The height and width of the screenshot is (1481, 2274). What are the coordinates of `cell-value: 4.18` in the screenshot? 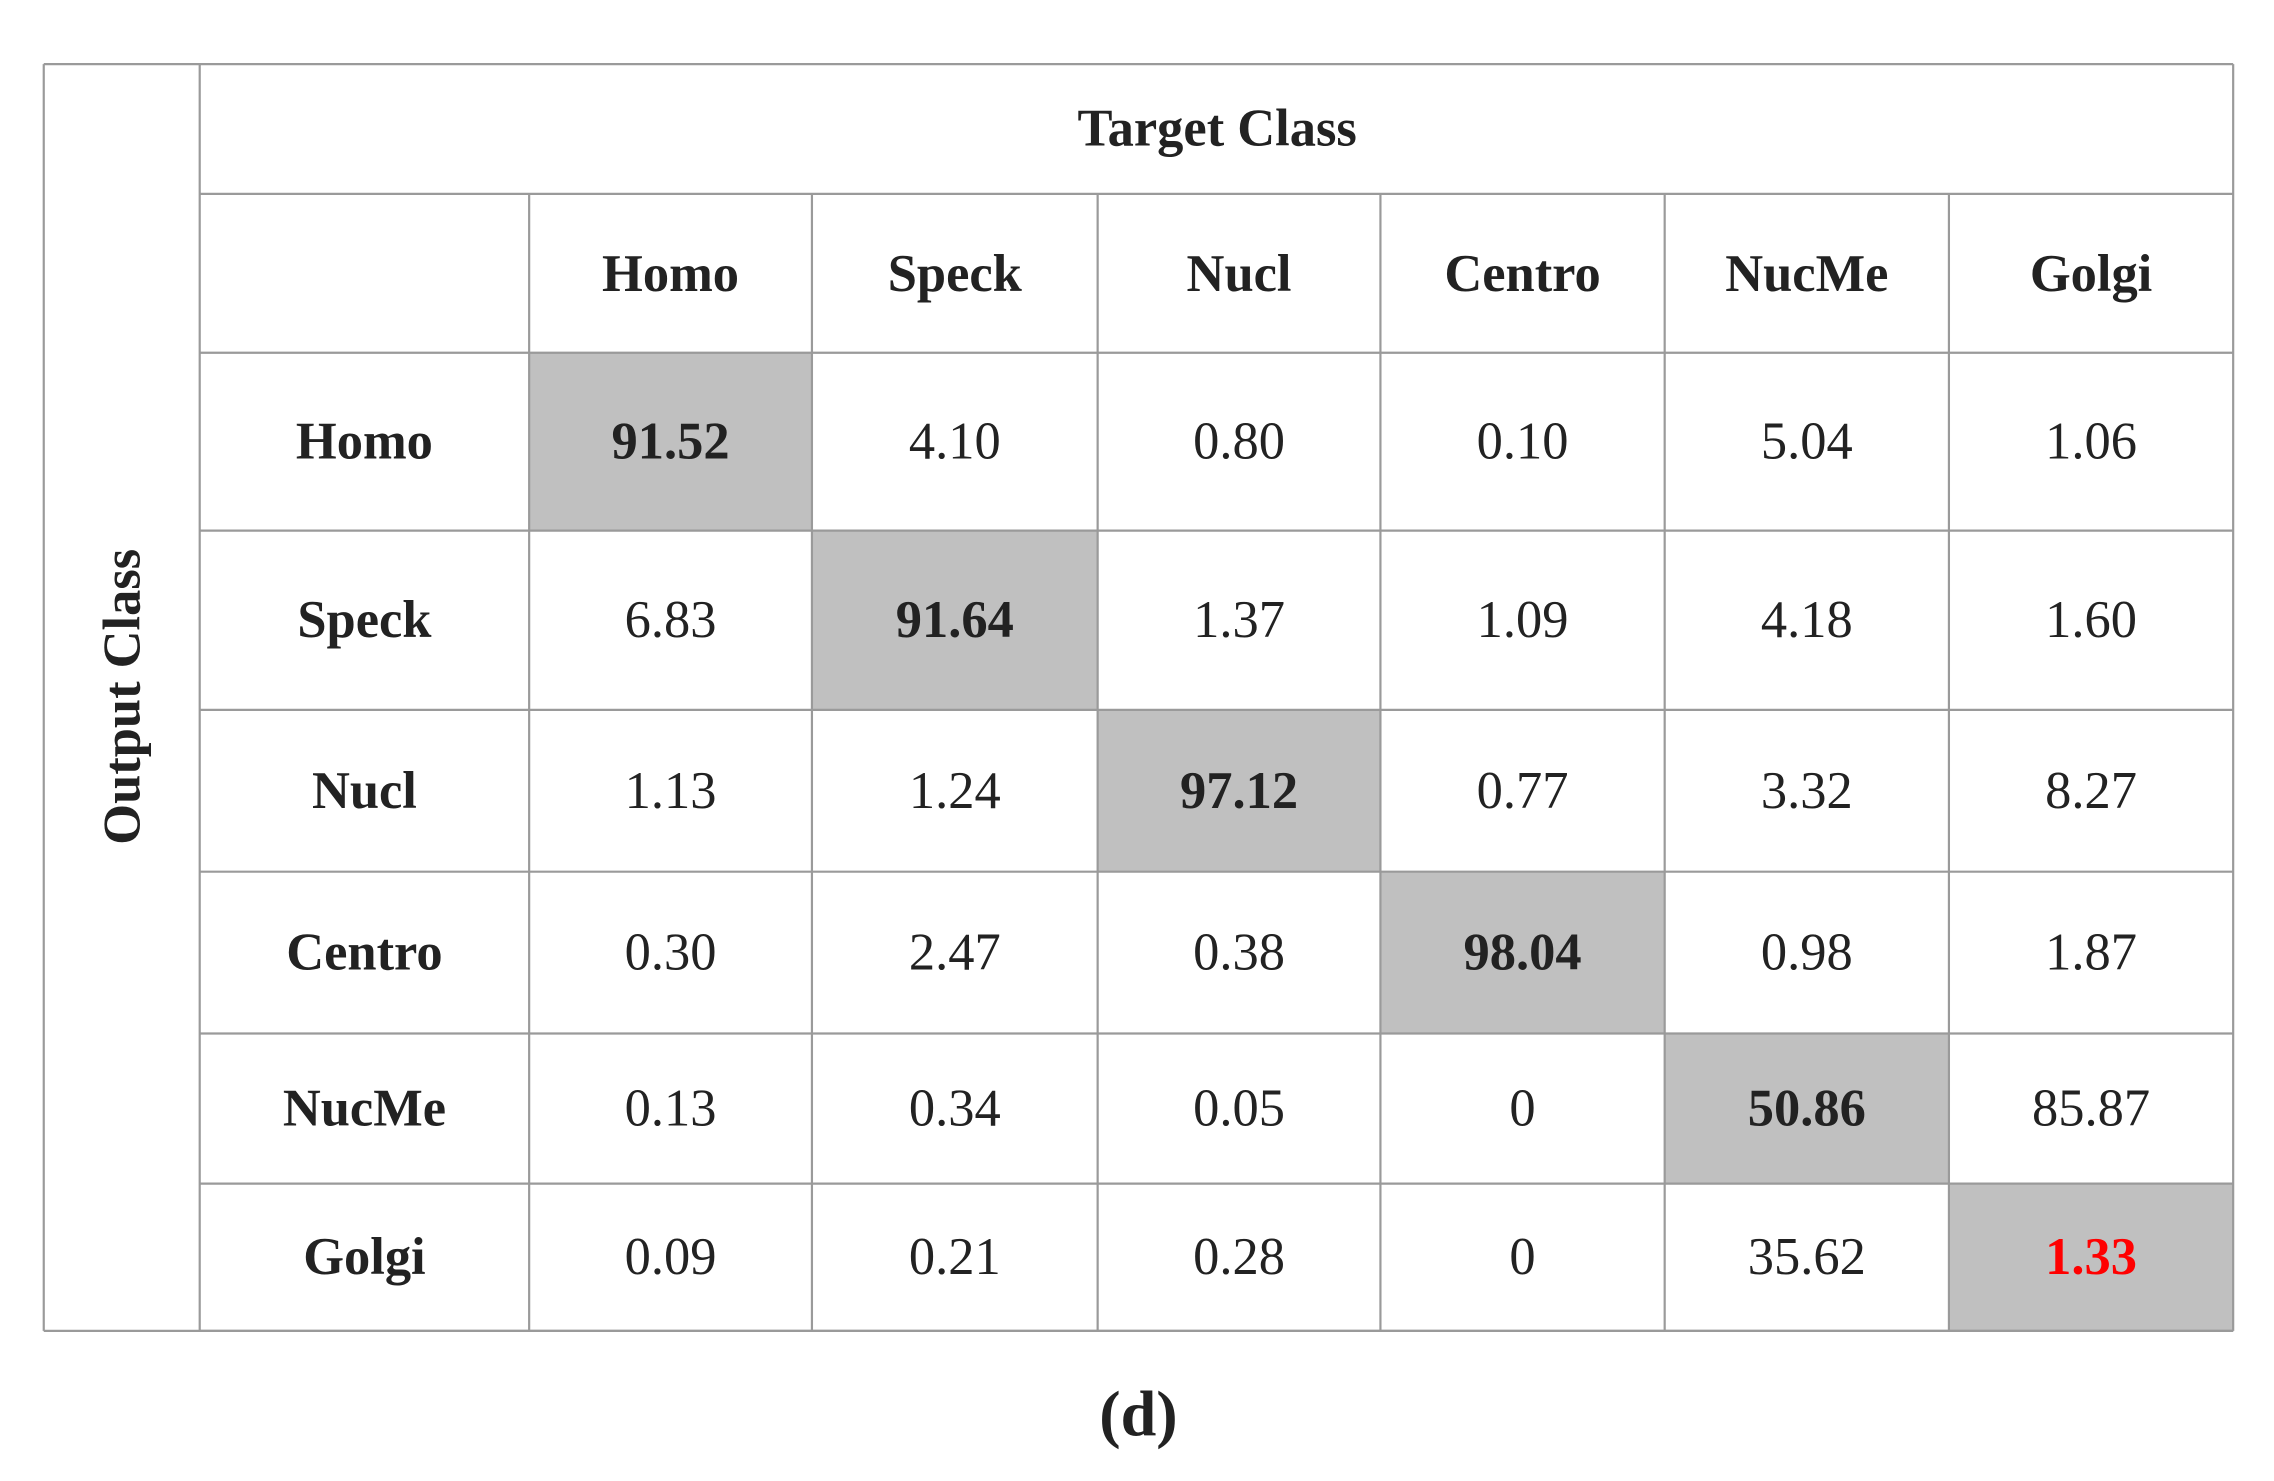 It's located at (1807, 620).